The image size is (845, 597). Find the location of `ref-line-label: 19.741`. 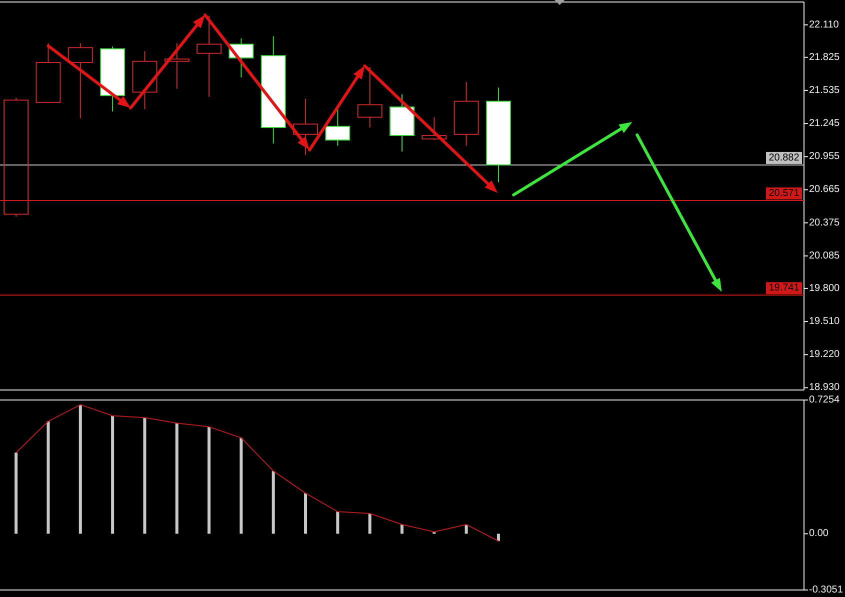

ref-line-label: 19.741 is located at coordinates (784, 288).